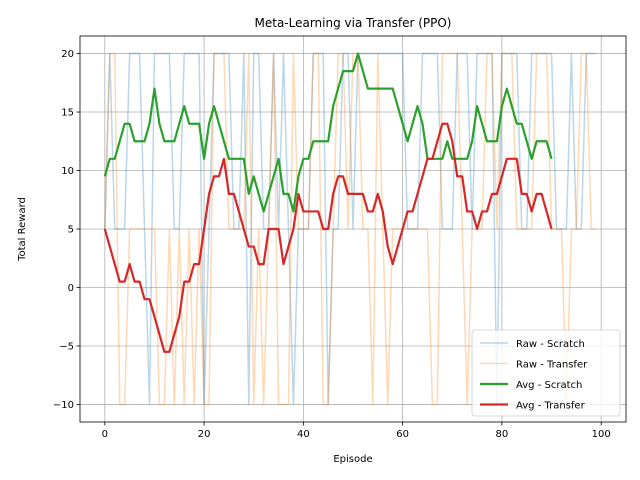 This screenshot has width=640, height=480. What do you see at coordinates (71, 230) in the screenshot?
I see `y-tick-label: 5` at bounding box center [71, 230].